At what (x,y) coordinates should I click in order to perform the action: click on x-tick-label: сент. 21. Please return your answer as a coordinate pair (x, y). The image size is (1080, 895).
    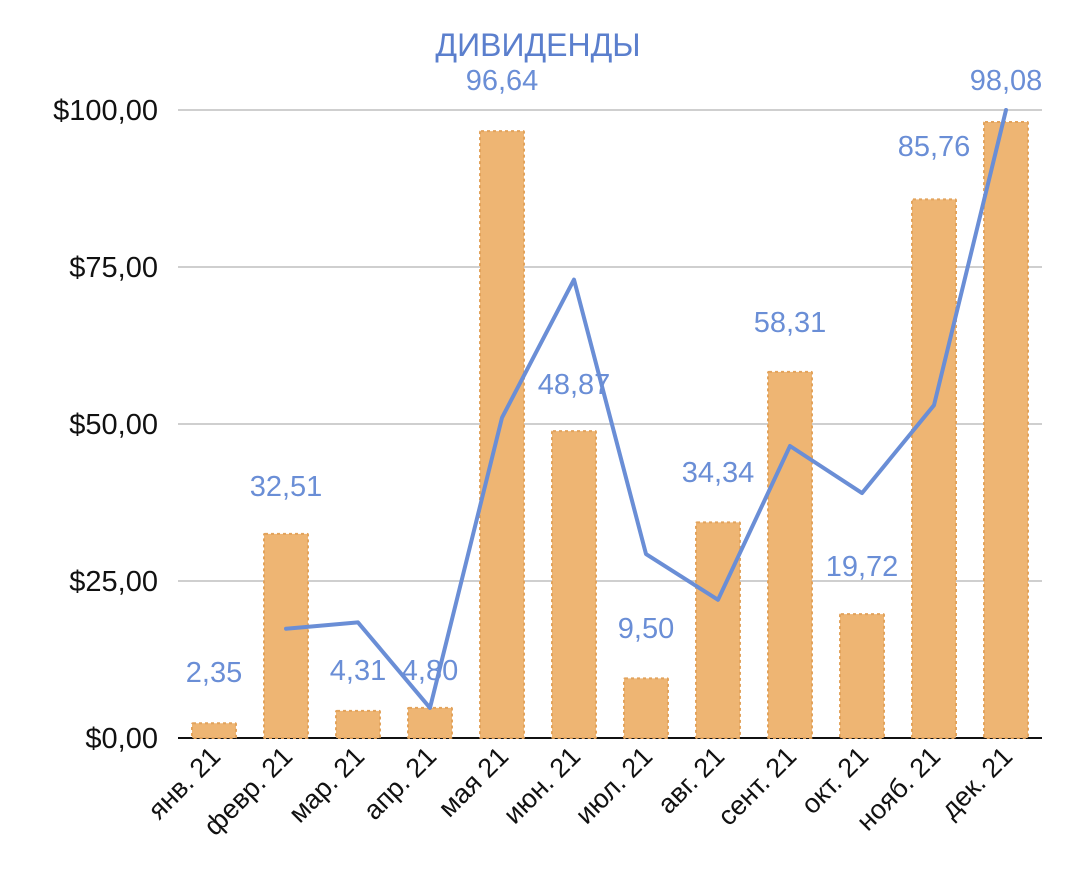
    Looking at the image, I should click on (757, 786).